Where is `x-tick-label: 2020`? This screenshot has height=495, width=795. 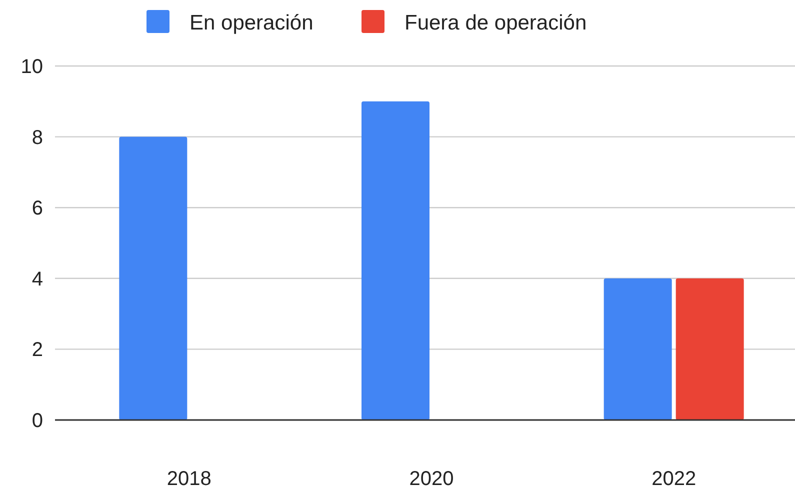 x-tick-label: 2020 is located at coordinates (431, 479).